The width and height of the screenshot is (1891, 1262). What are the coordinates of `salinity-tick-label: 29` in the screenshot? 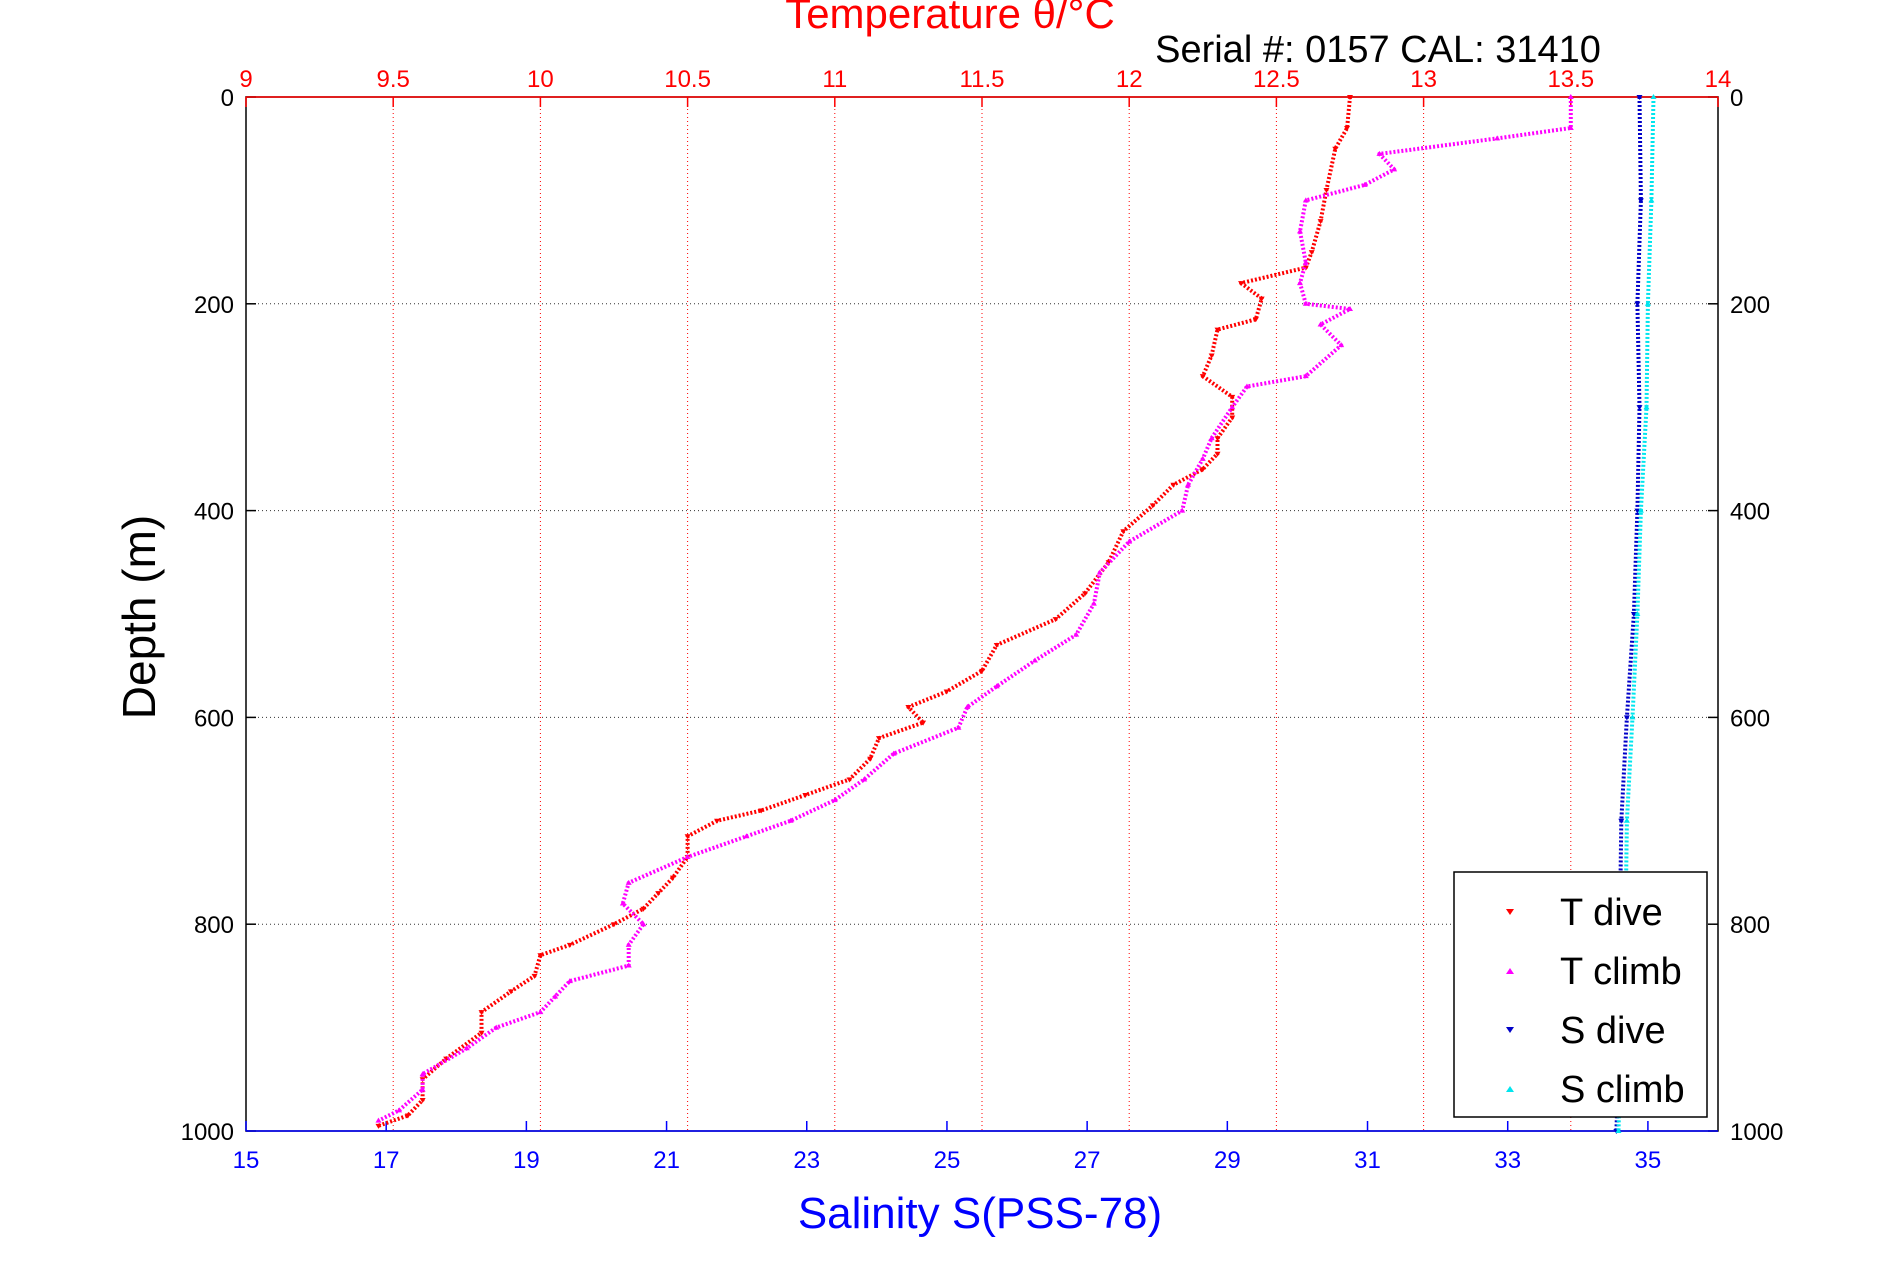 It's located at (1227, 1160).